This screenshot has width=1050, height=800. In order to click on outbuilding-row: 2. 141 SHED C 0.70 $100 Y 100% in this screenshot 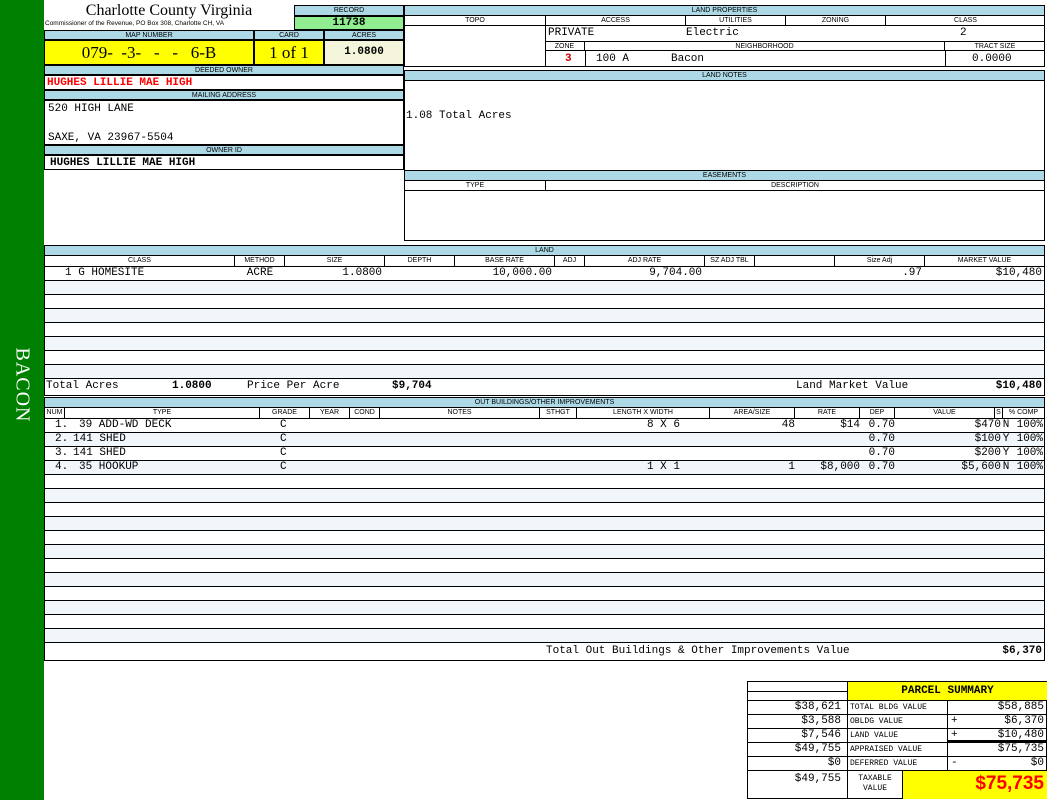, I will do `click(544, 440)`.